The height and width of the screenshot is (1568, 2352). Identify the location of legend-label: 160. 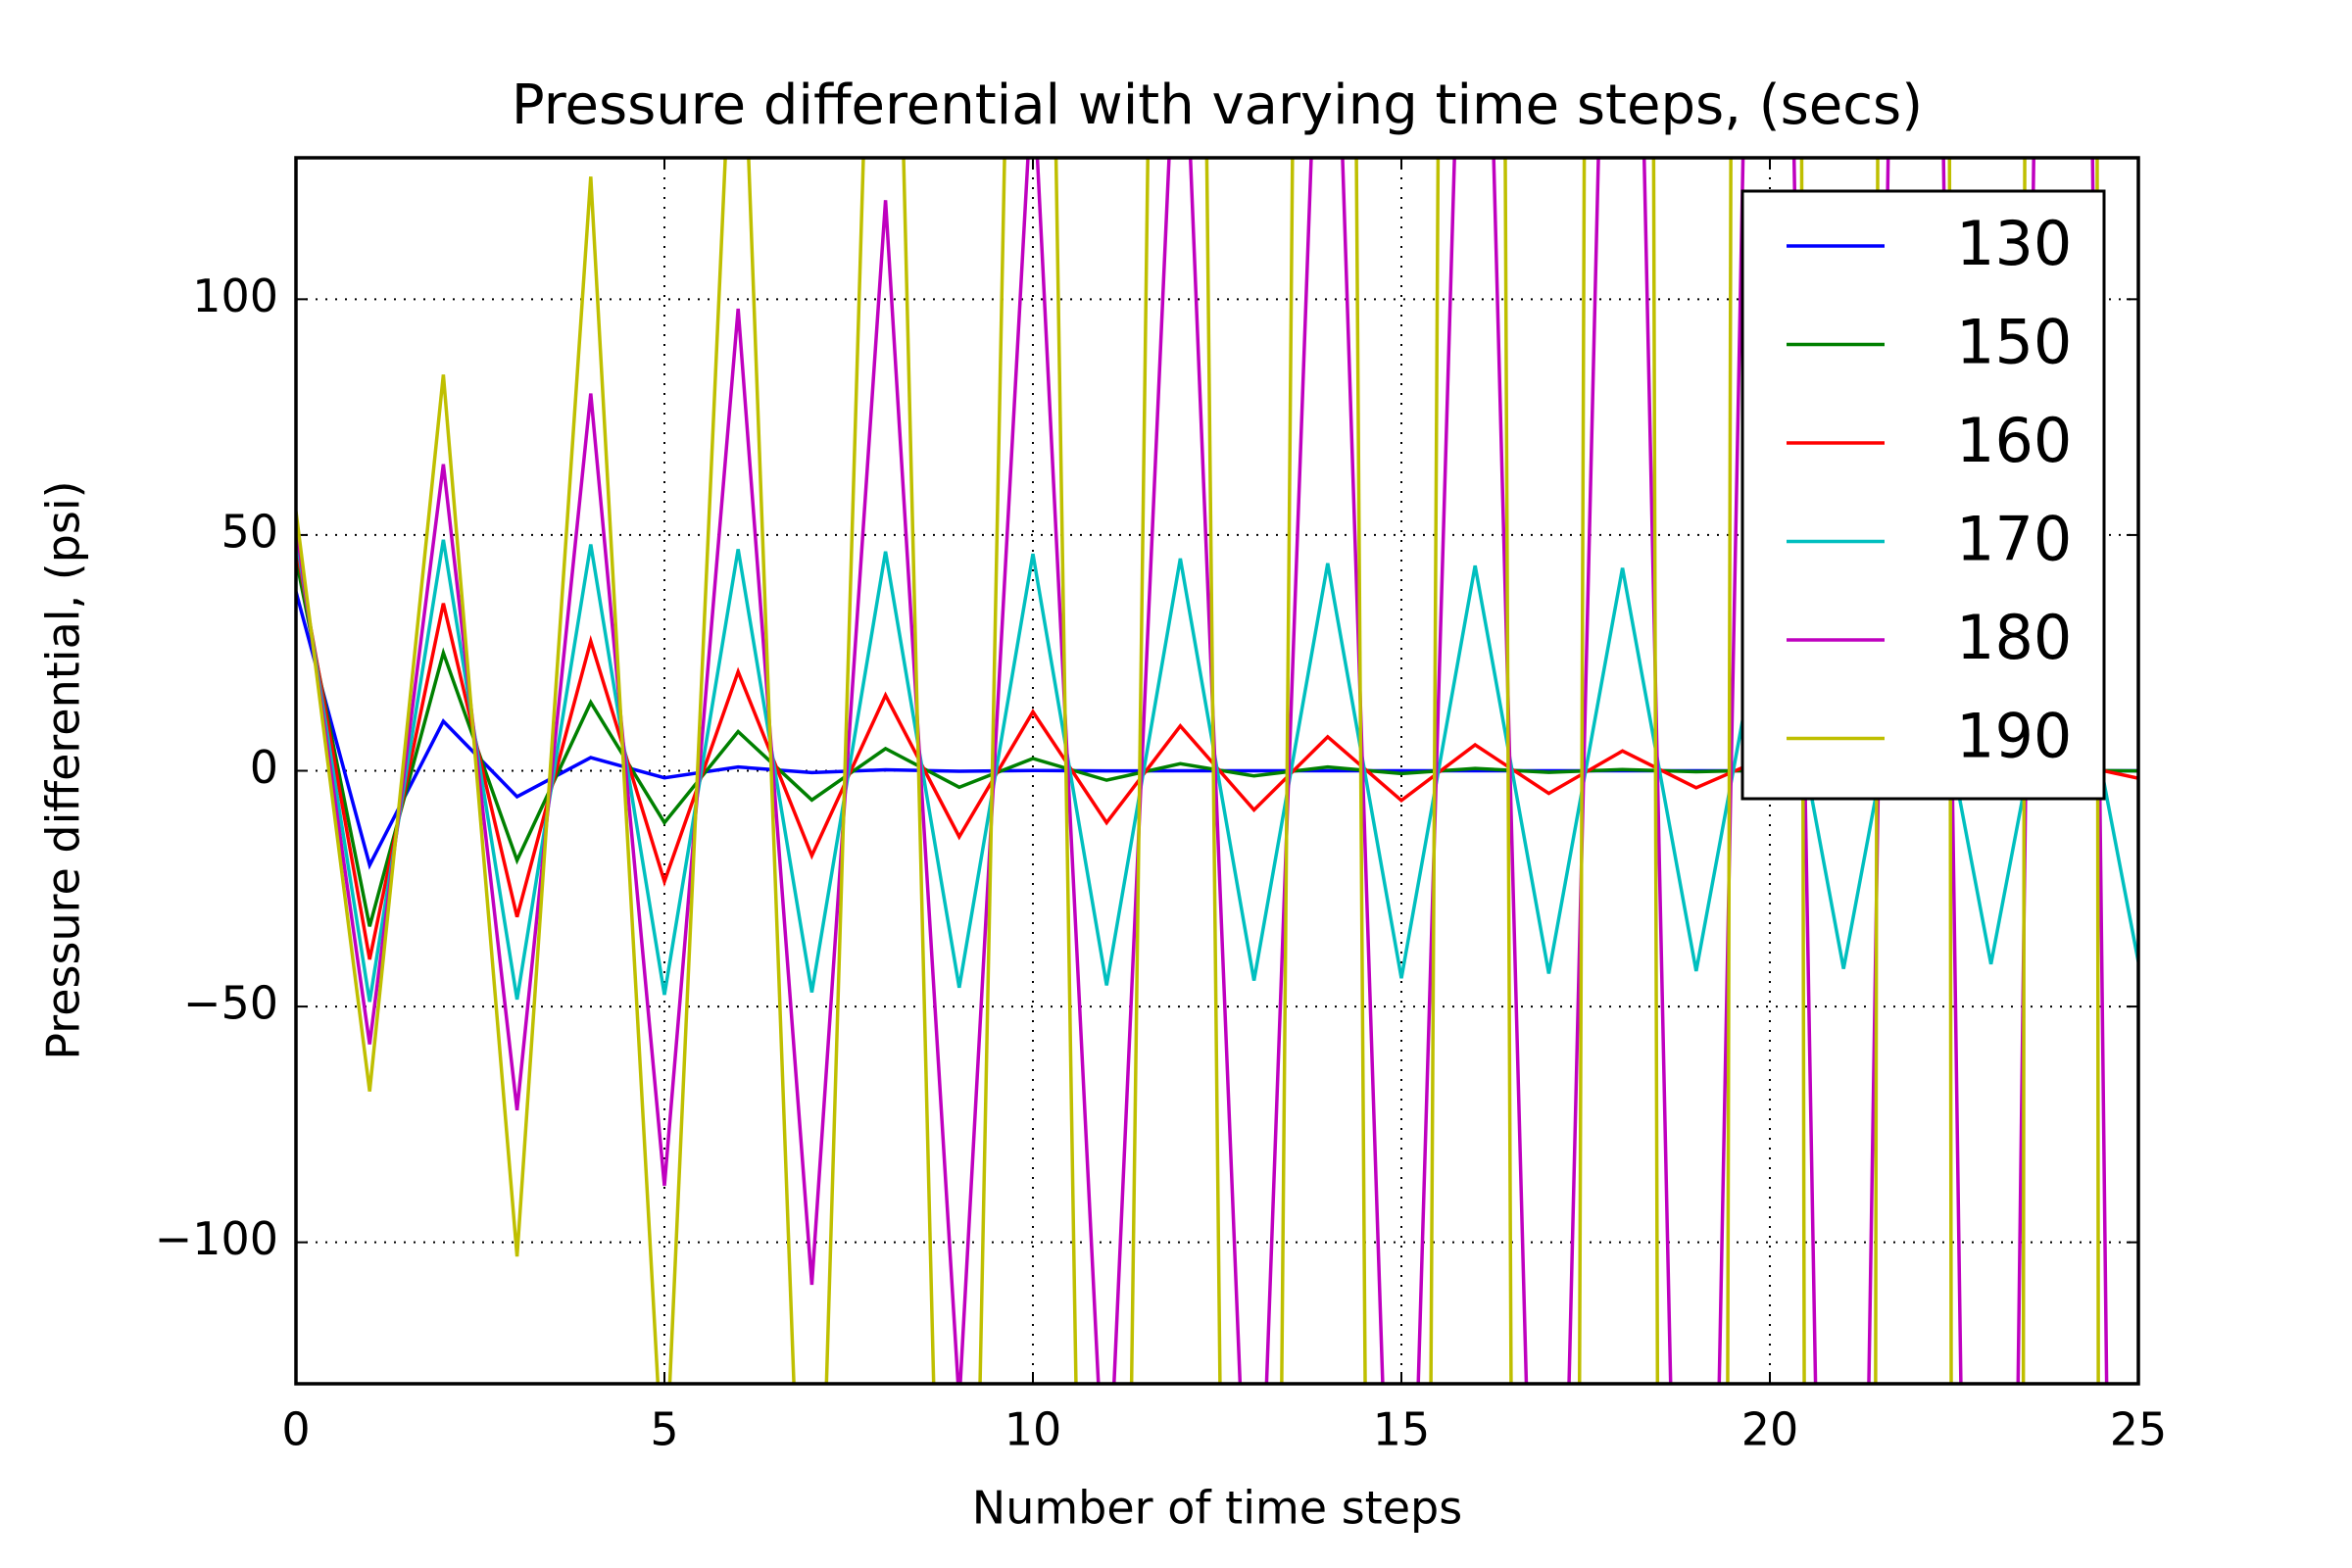
(2014, 440).